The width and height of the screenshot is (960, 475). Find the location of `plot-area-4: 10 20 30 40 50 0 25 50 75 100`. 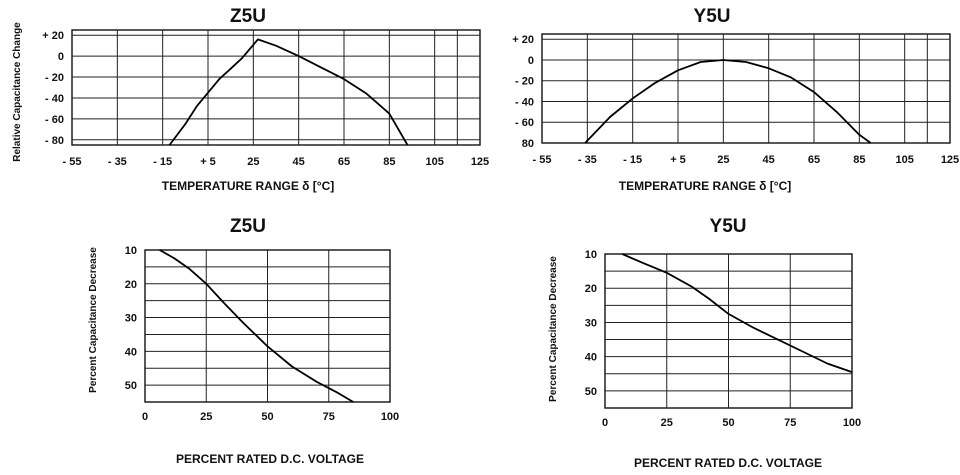

plot-area-4: 10 20 30 40 50 0 25 50 75 100 is located at coordinates (723, 339).